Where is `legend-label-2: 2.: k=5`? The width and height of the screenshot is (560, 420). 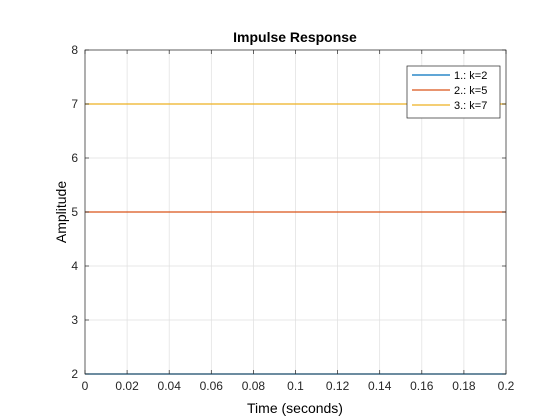 legend-label-2: 2.: k=5 is located at coordinates (470, 91).